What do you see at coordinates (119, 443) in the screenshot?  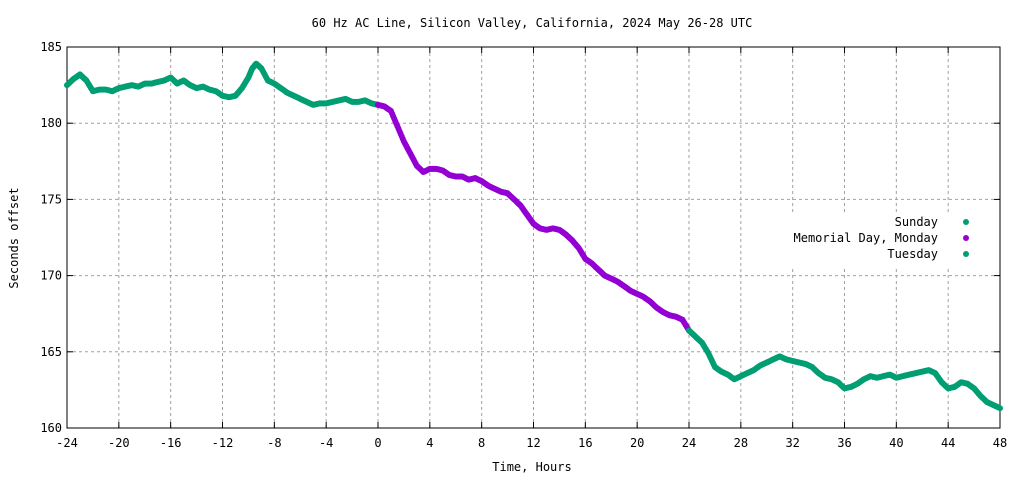 I see `x-tick-label: -20` at bounding box center [119, 443].